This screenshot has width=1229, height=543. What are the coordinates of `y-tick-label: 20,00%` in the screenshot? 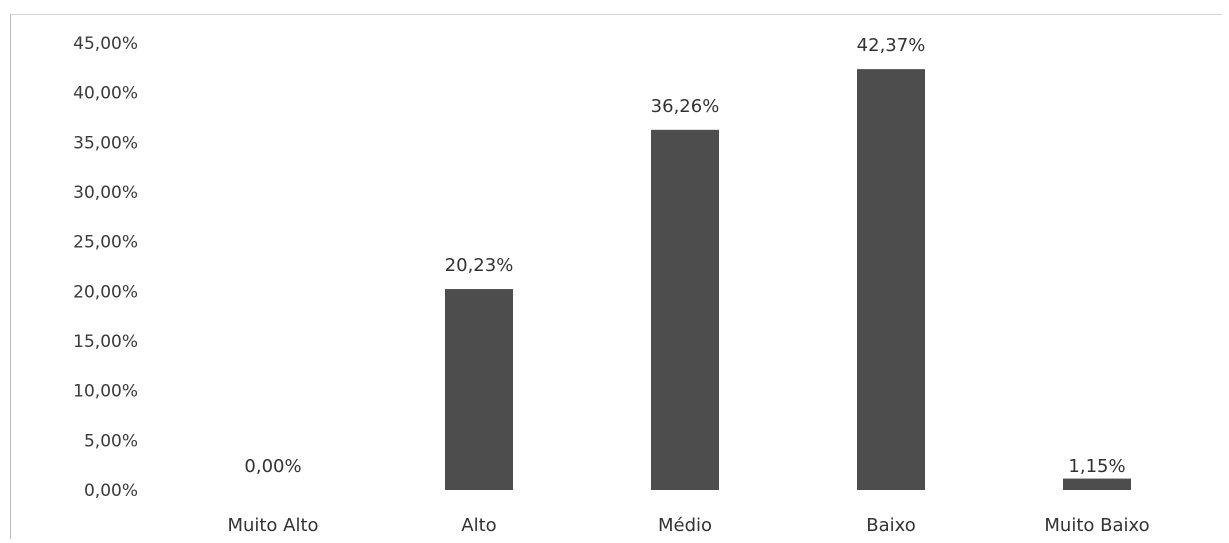 It's located at (105, 292).